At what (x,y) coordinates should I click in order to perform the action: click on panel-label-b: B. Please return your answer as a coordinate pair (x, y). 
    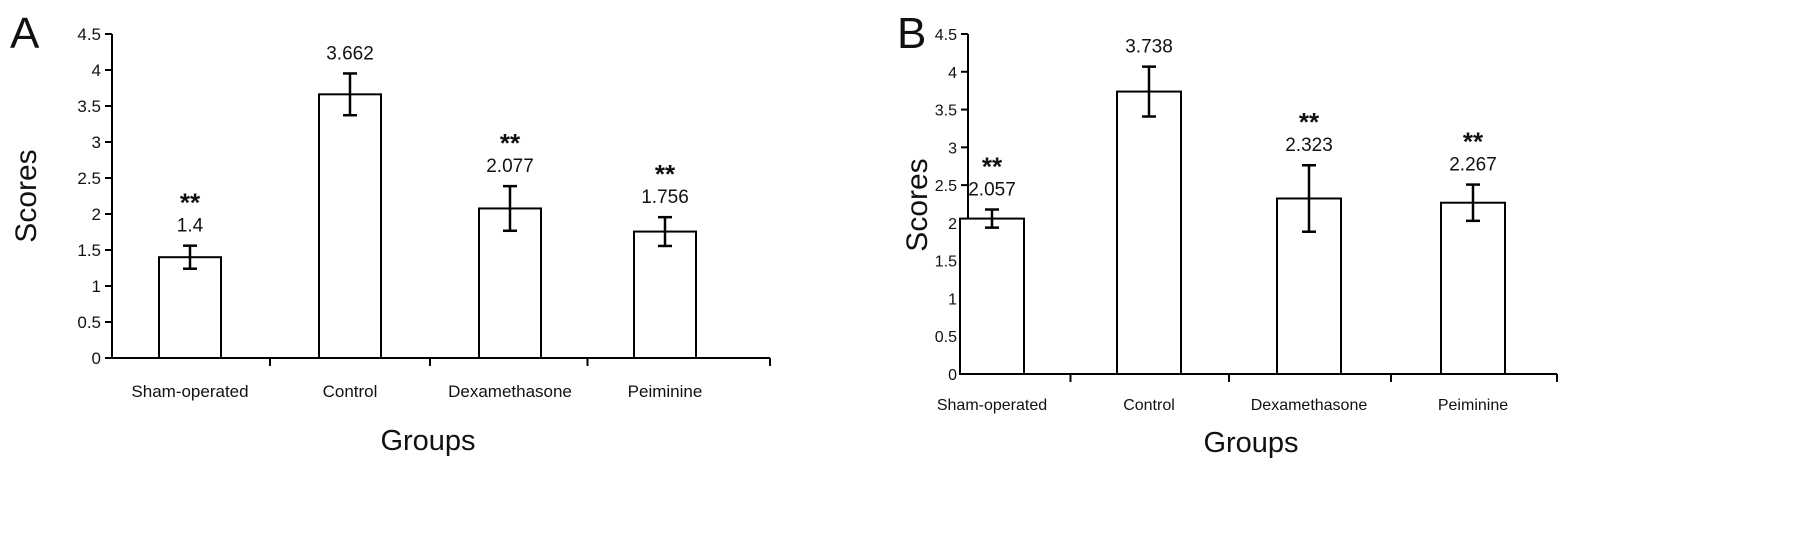
    Looking at the image, I should click on (911, 33).